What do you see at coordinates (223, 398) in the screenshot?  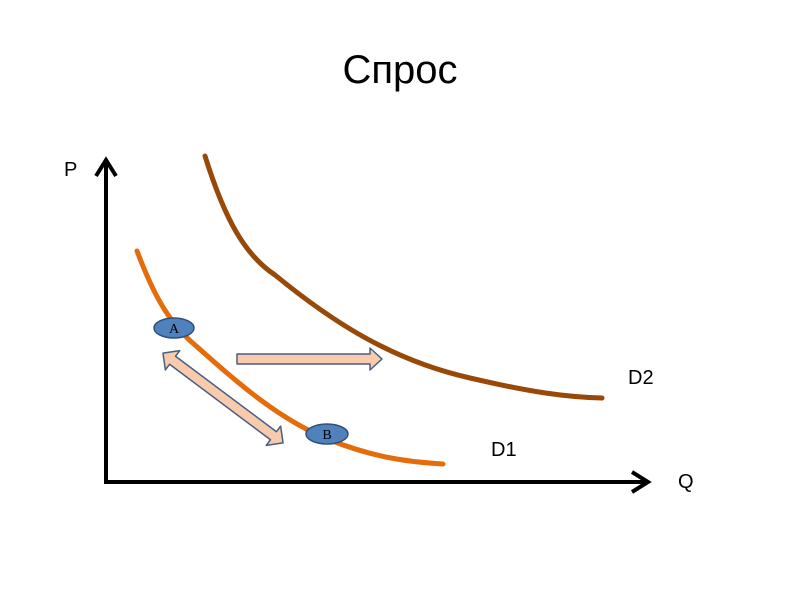 I see `movement-arrow` at bounding box center [223, 398].